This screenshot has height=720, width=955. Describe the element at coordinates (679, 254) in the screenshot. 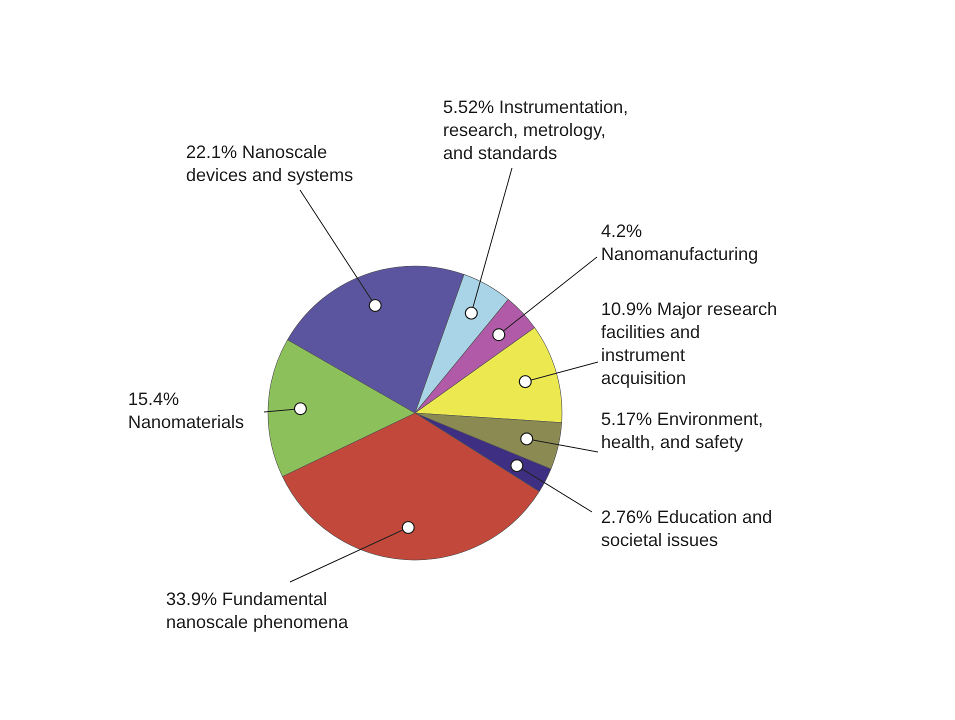

I see `slice-label: Nanomanufacturing` at that location.